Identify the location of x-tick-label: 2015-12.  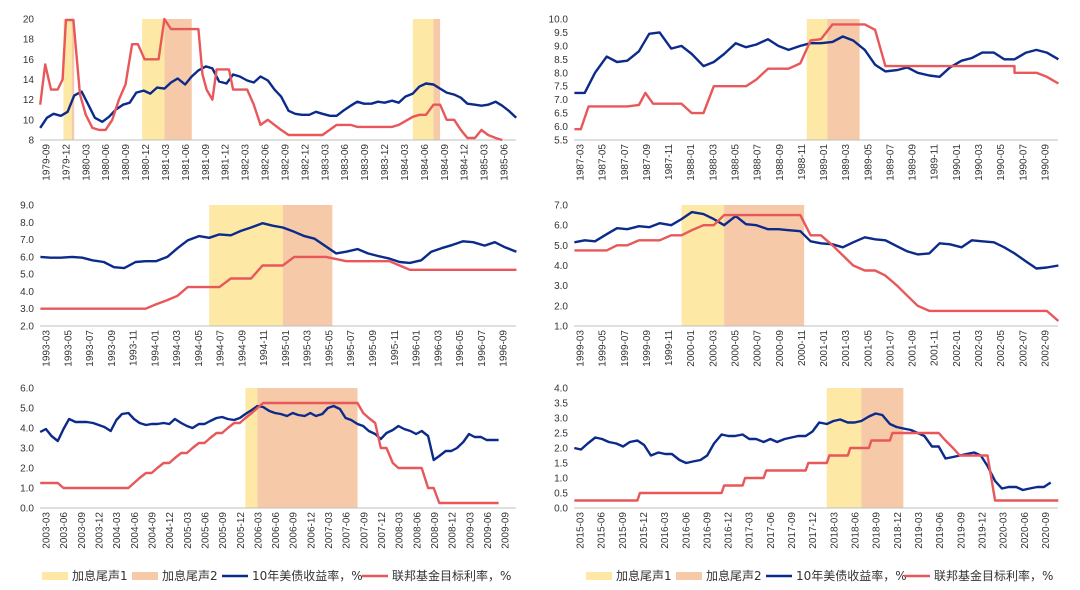
(644, 530).